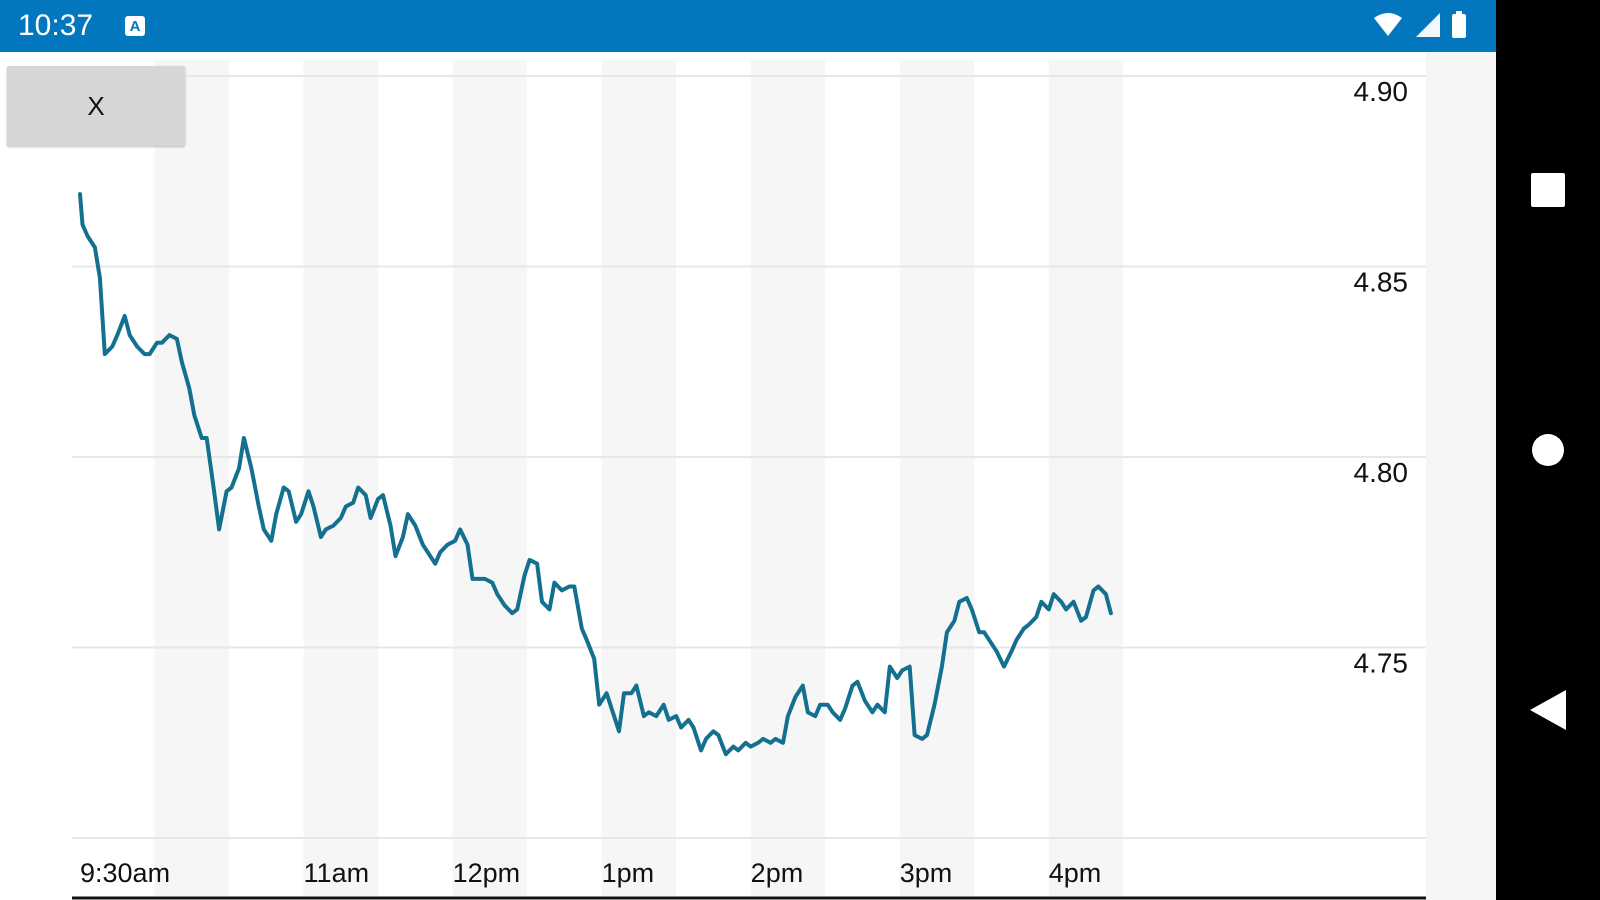 This screenshot has height=900, width=1600. What do you see at coordinates (1548, 710) in the screenshot?
I see `back-triangle-icon` at bounding box center [1548, 710].